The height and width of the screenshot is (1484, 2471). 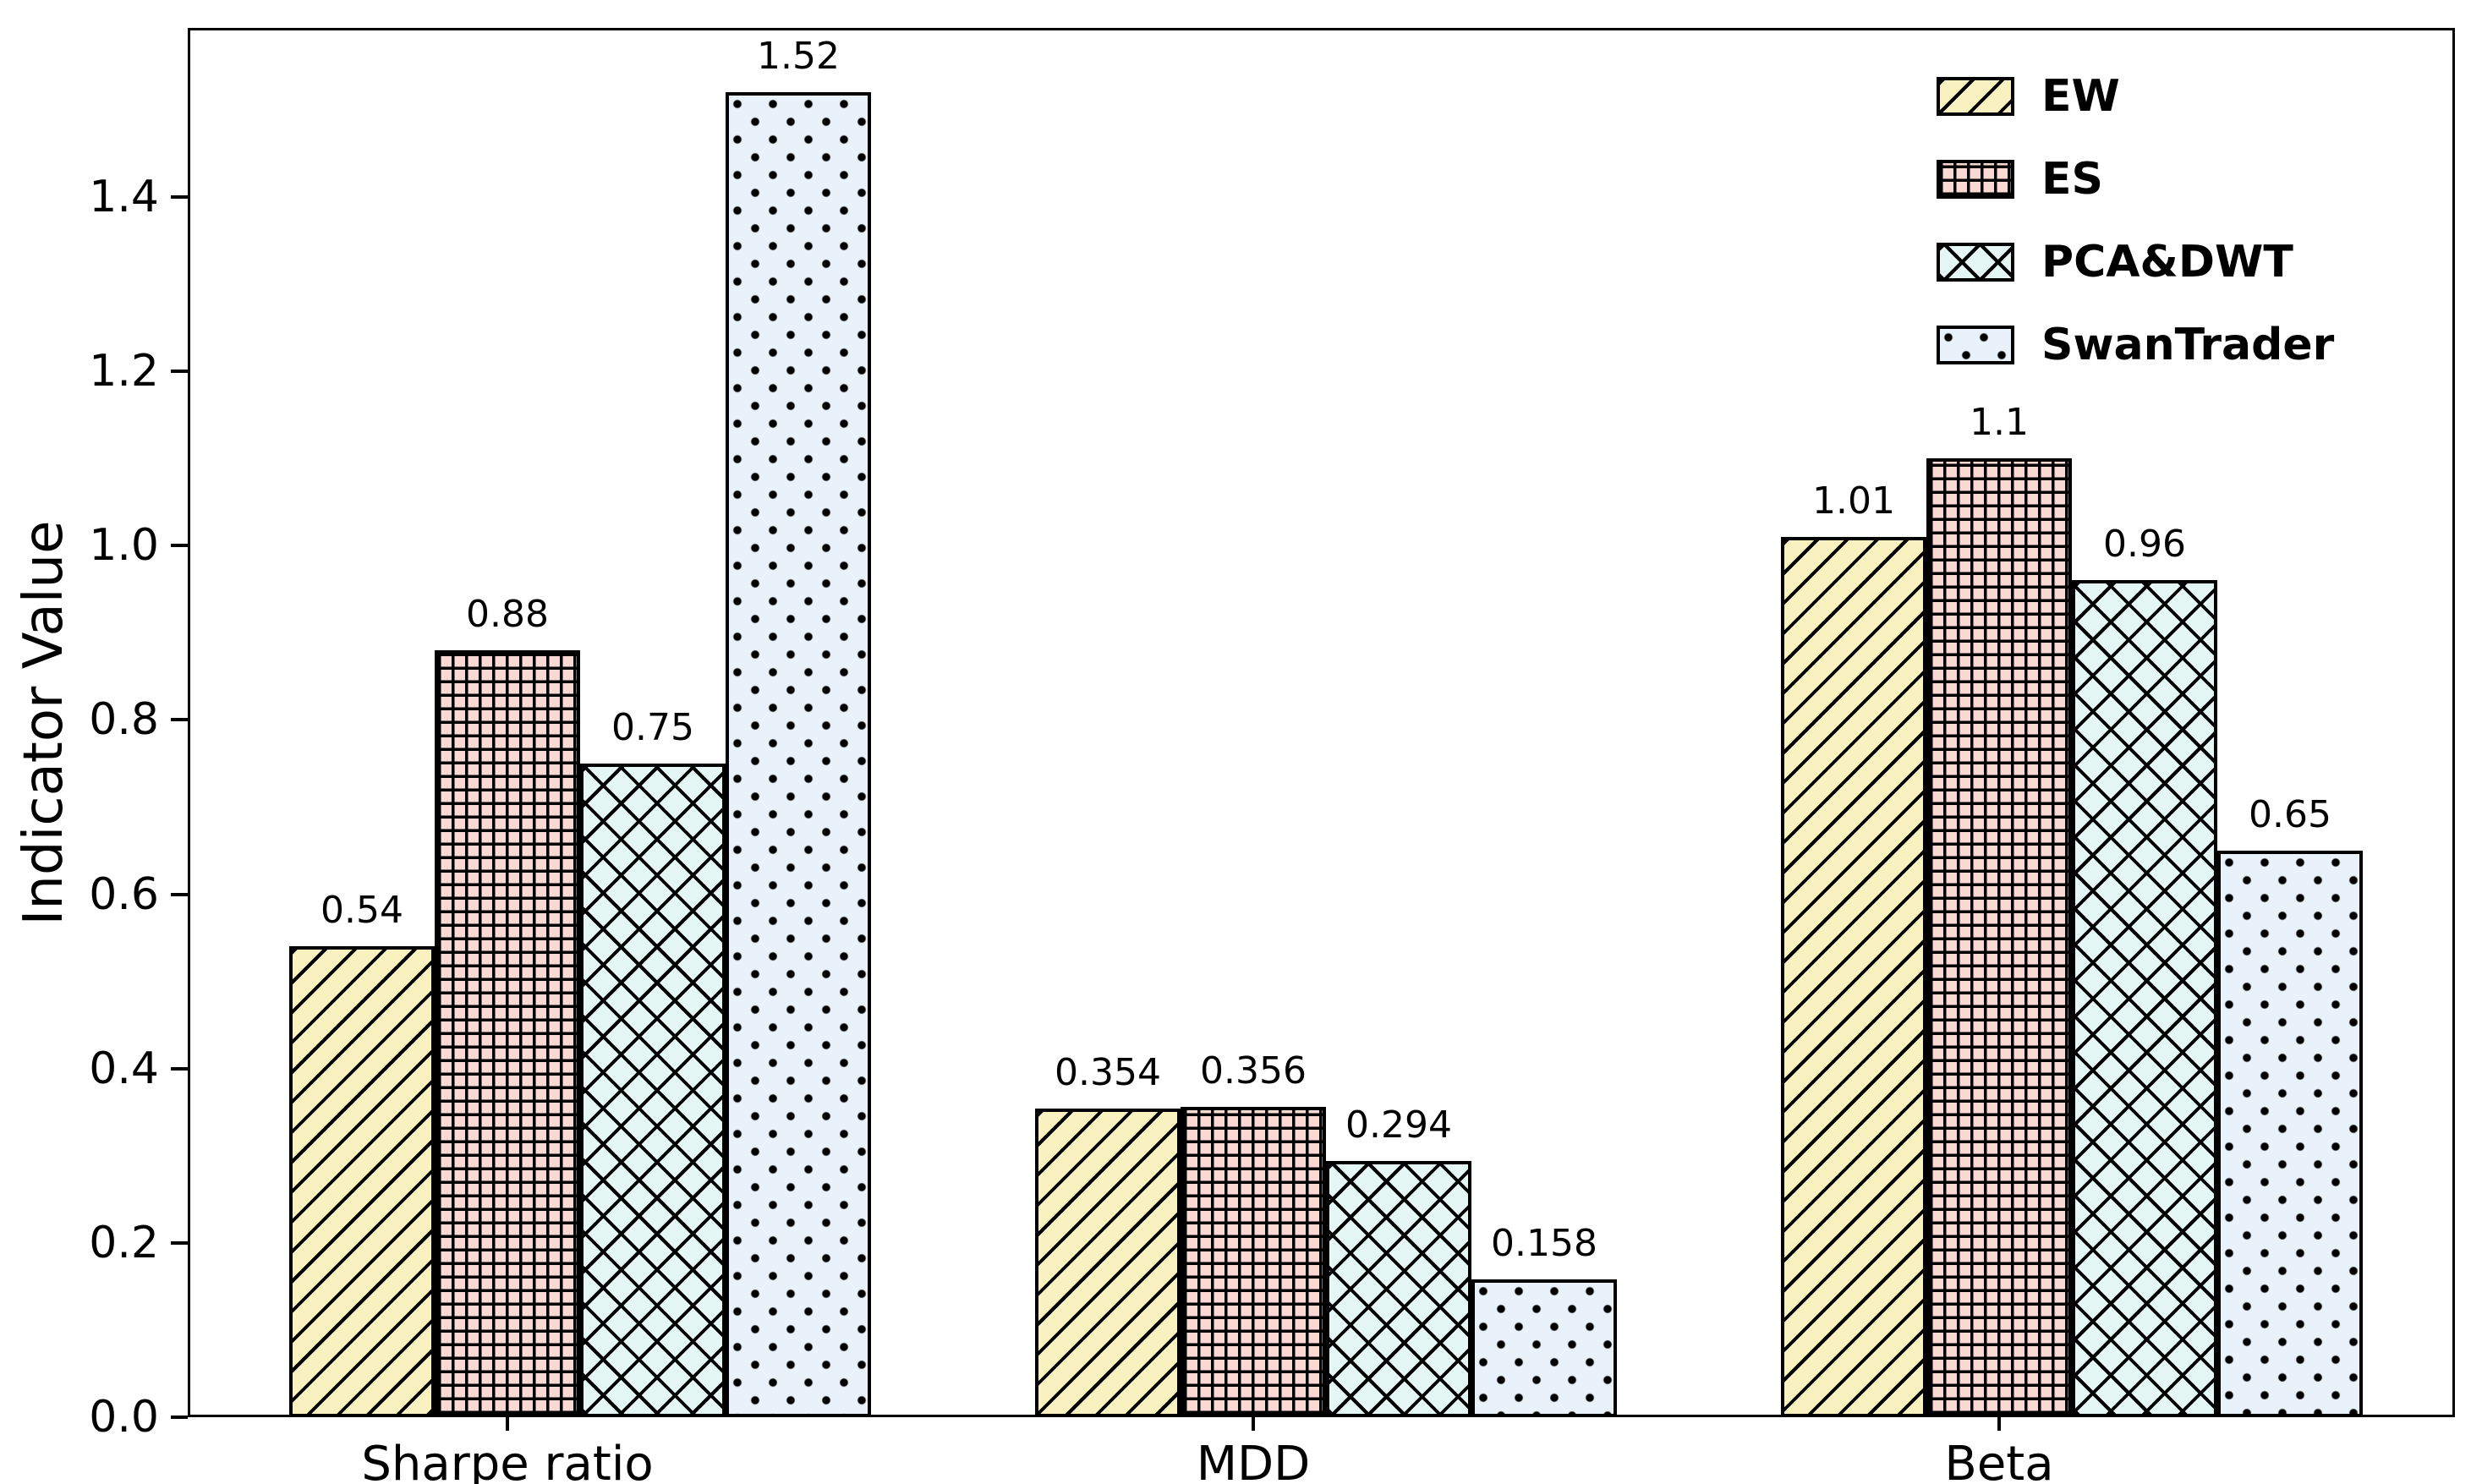 What do you see at coordinates (2144, 998) in the screenshot?
I see `bar-pca-dwt-beta` at bounding box center [2144, 998].